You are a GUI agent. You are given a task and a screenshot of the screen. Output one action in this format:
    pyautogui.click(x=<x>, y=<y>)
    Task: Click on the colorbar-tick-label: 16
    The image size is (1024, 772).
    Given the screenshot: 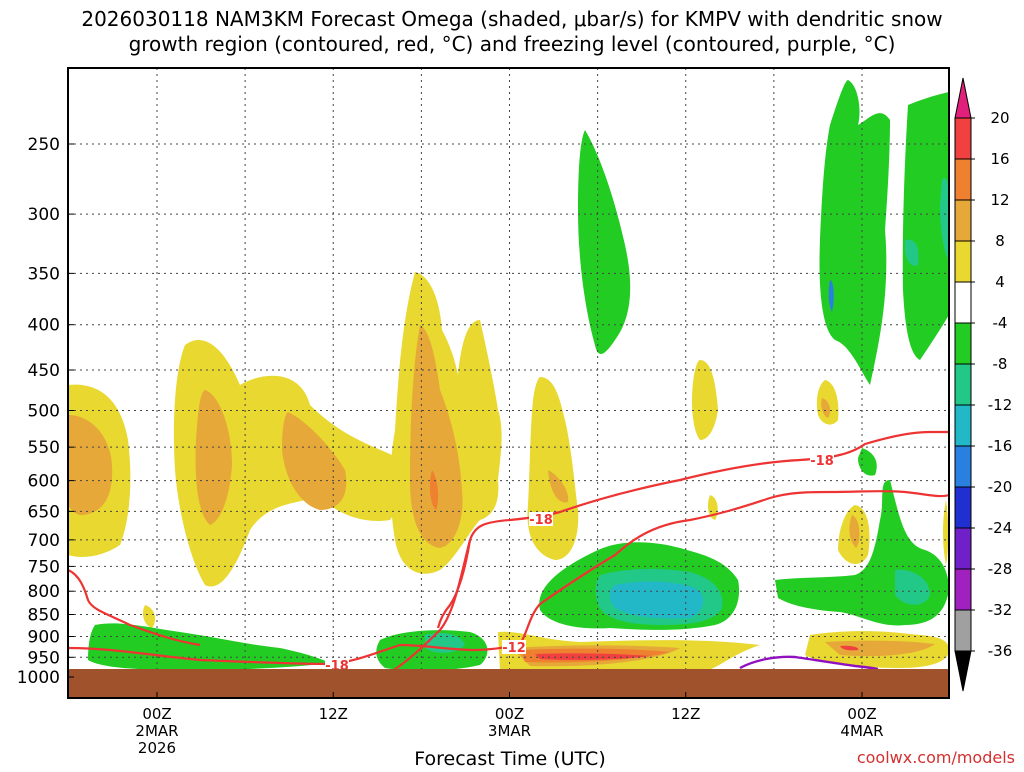 What is the action you would take?
    pyautogui.click(x=999, y=159)
    